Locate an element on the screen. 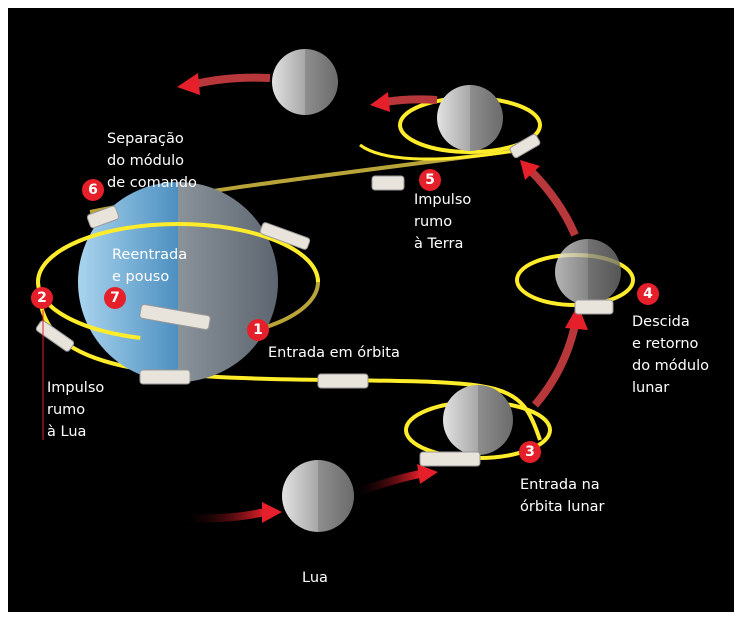  step-label: à Lua is located at coordinates (66, 432).